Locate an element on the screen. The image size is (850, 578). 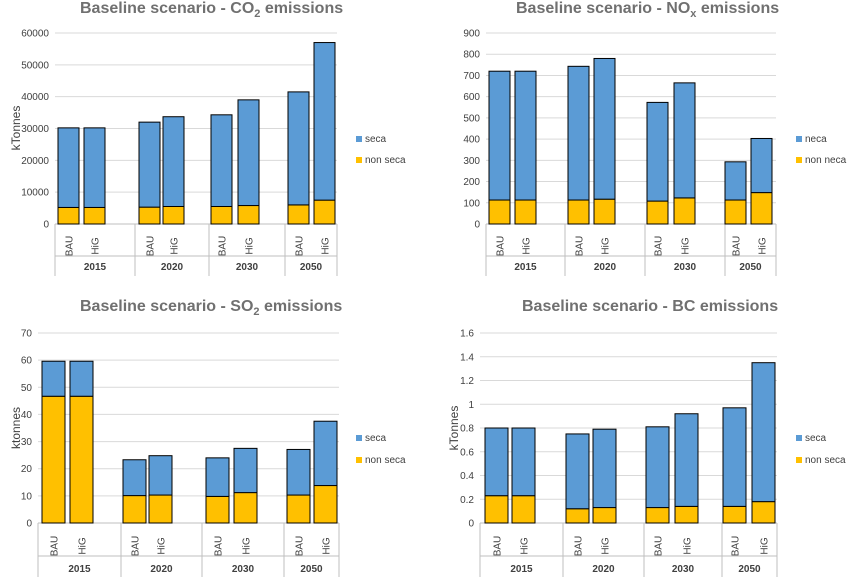
y-tick-label: 0.4 is located at coordinates (467, 476).